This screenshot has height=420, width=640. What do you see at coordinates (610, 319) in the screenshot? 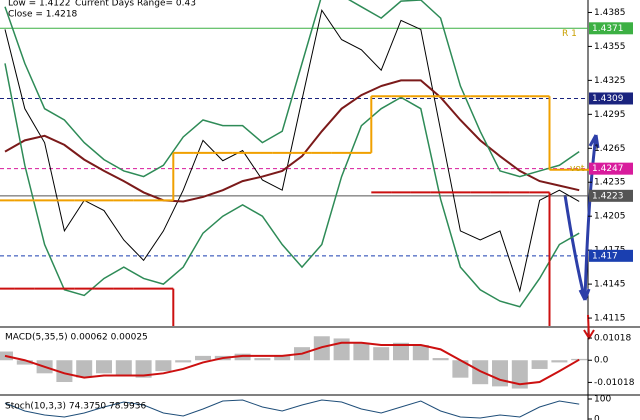
I see `y-tick-label: 1.4115` at bounding box center [610, 319].